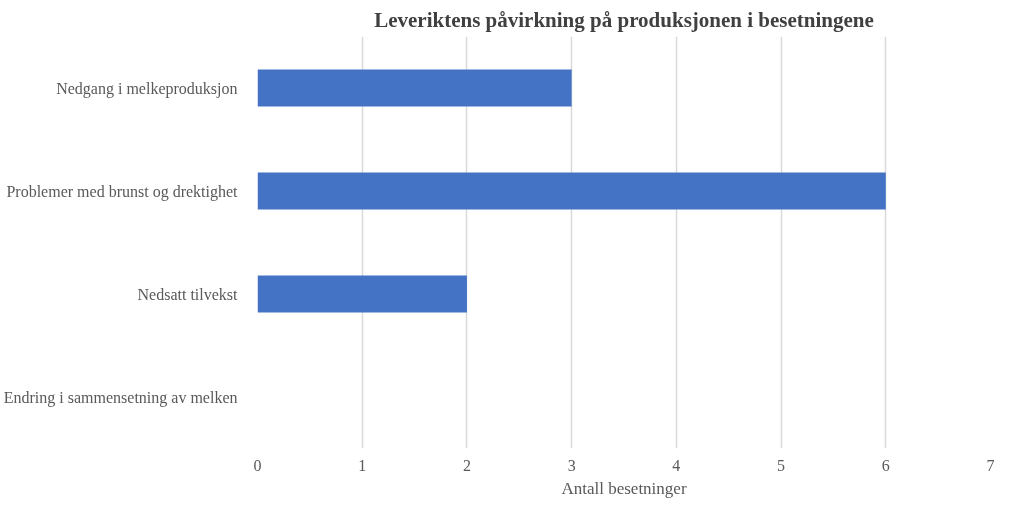 The image size is (1021, 508). What do you see at coordinates (990, 465) in the screenshot?
I see `x-tick-label: 7` at bounding box center [990, 465].